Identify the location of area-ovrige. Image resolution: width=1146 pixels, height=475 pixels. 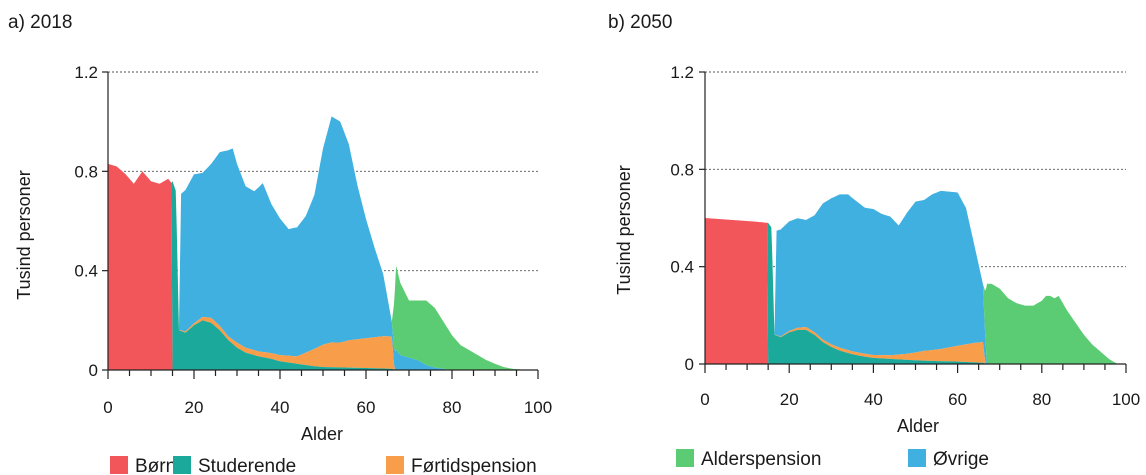
(915, 277).